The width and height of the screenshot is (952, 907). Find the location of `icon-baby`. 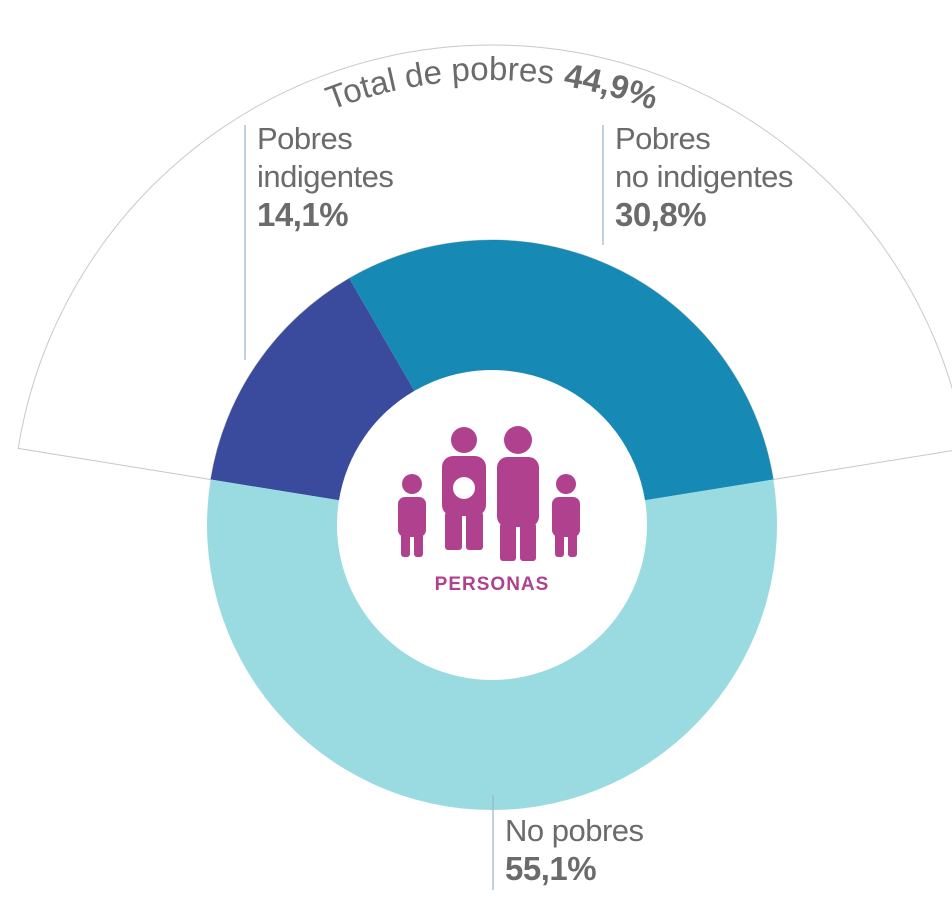

icon-baby is located at coordinates (464, 488).